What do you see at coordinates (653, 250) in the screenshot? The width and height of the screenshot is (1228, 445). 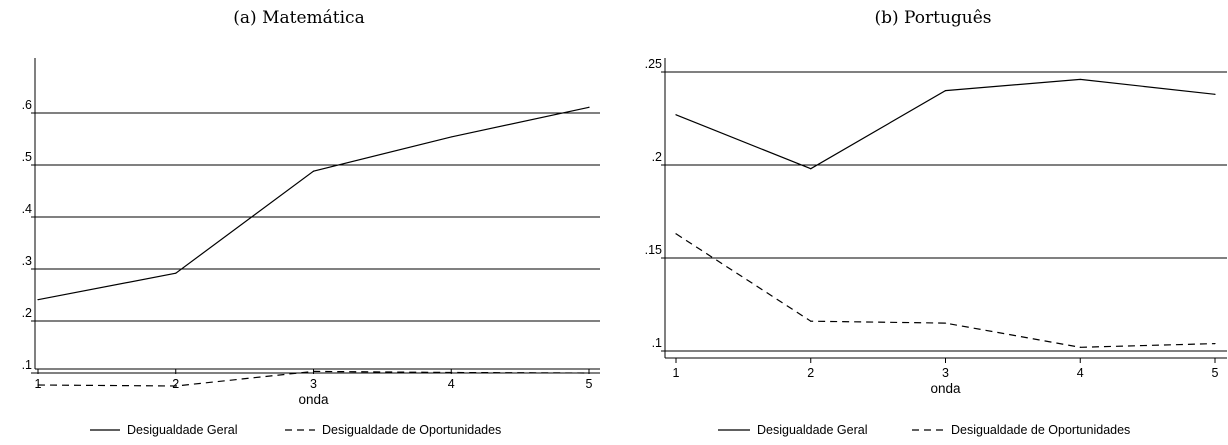 I see `y-tick-label: .15` at bounding box center [653, 250].